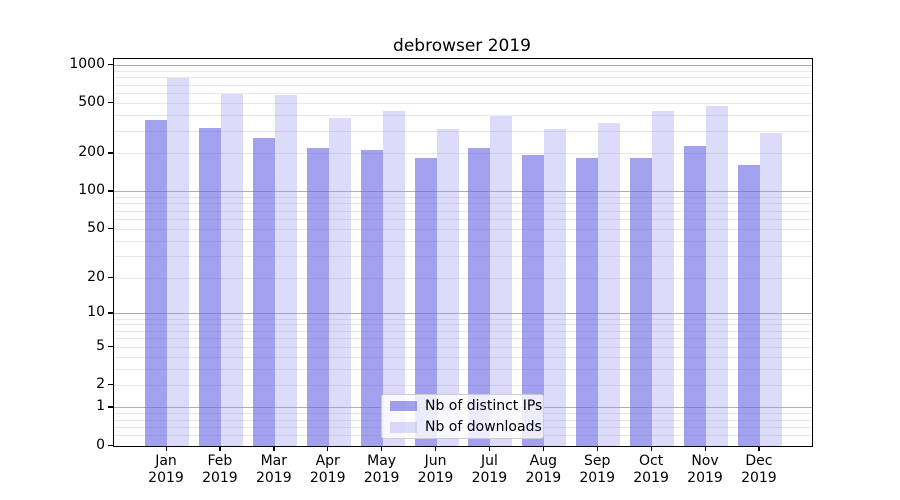  I want to click on legend-swatch-downloads, so click(403, 427).